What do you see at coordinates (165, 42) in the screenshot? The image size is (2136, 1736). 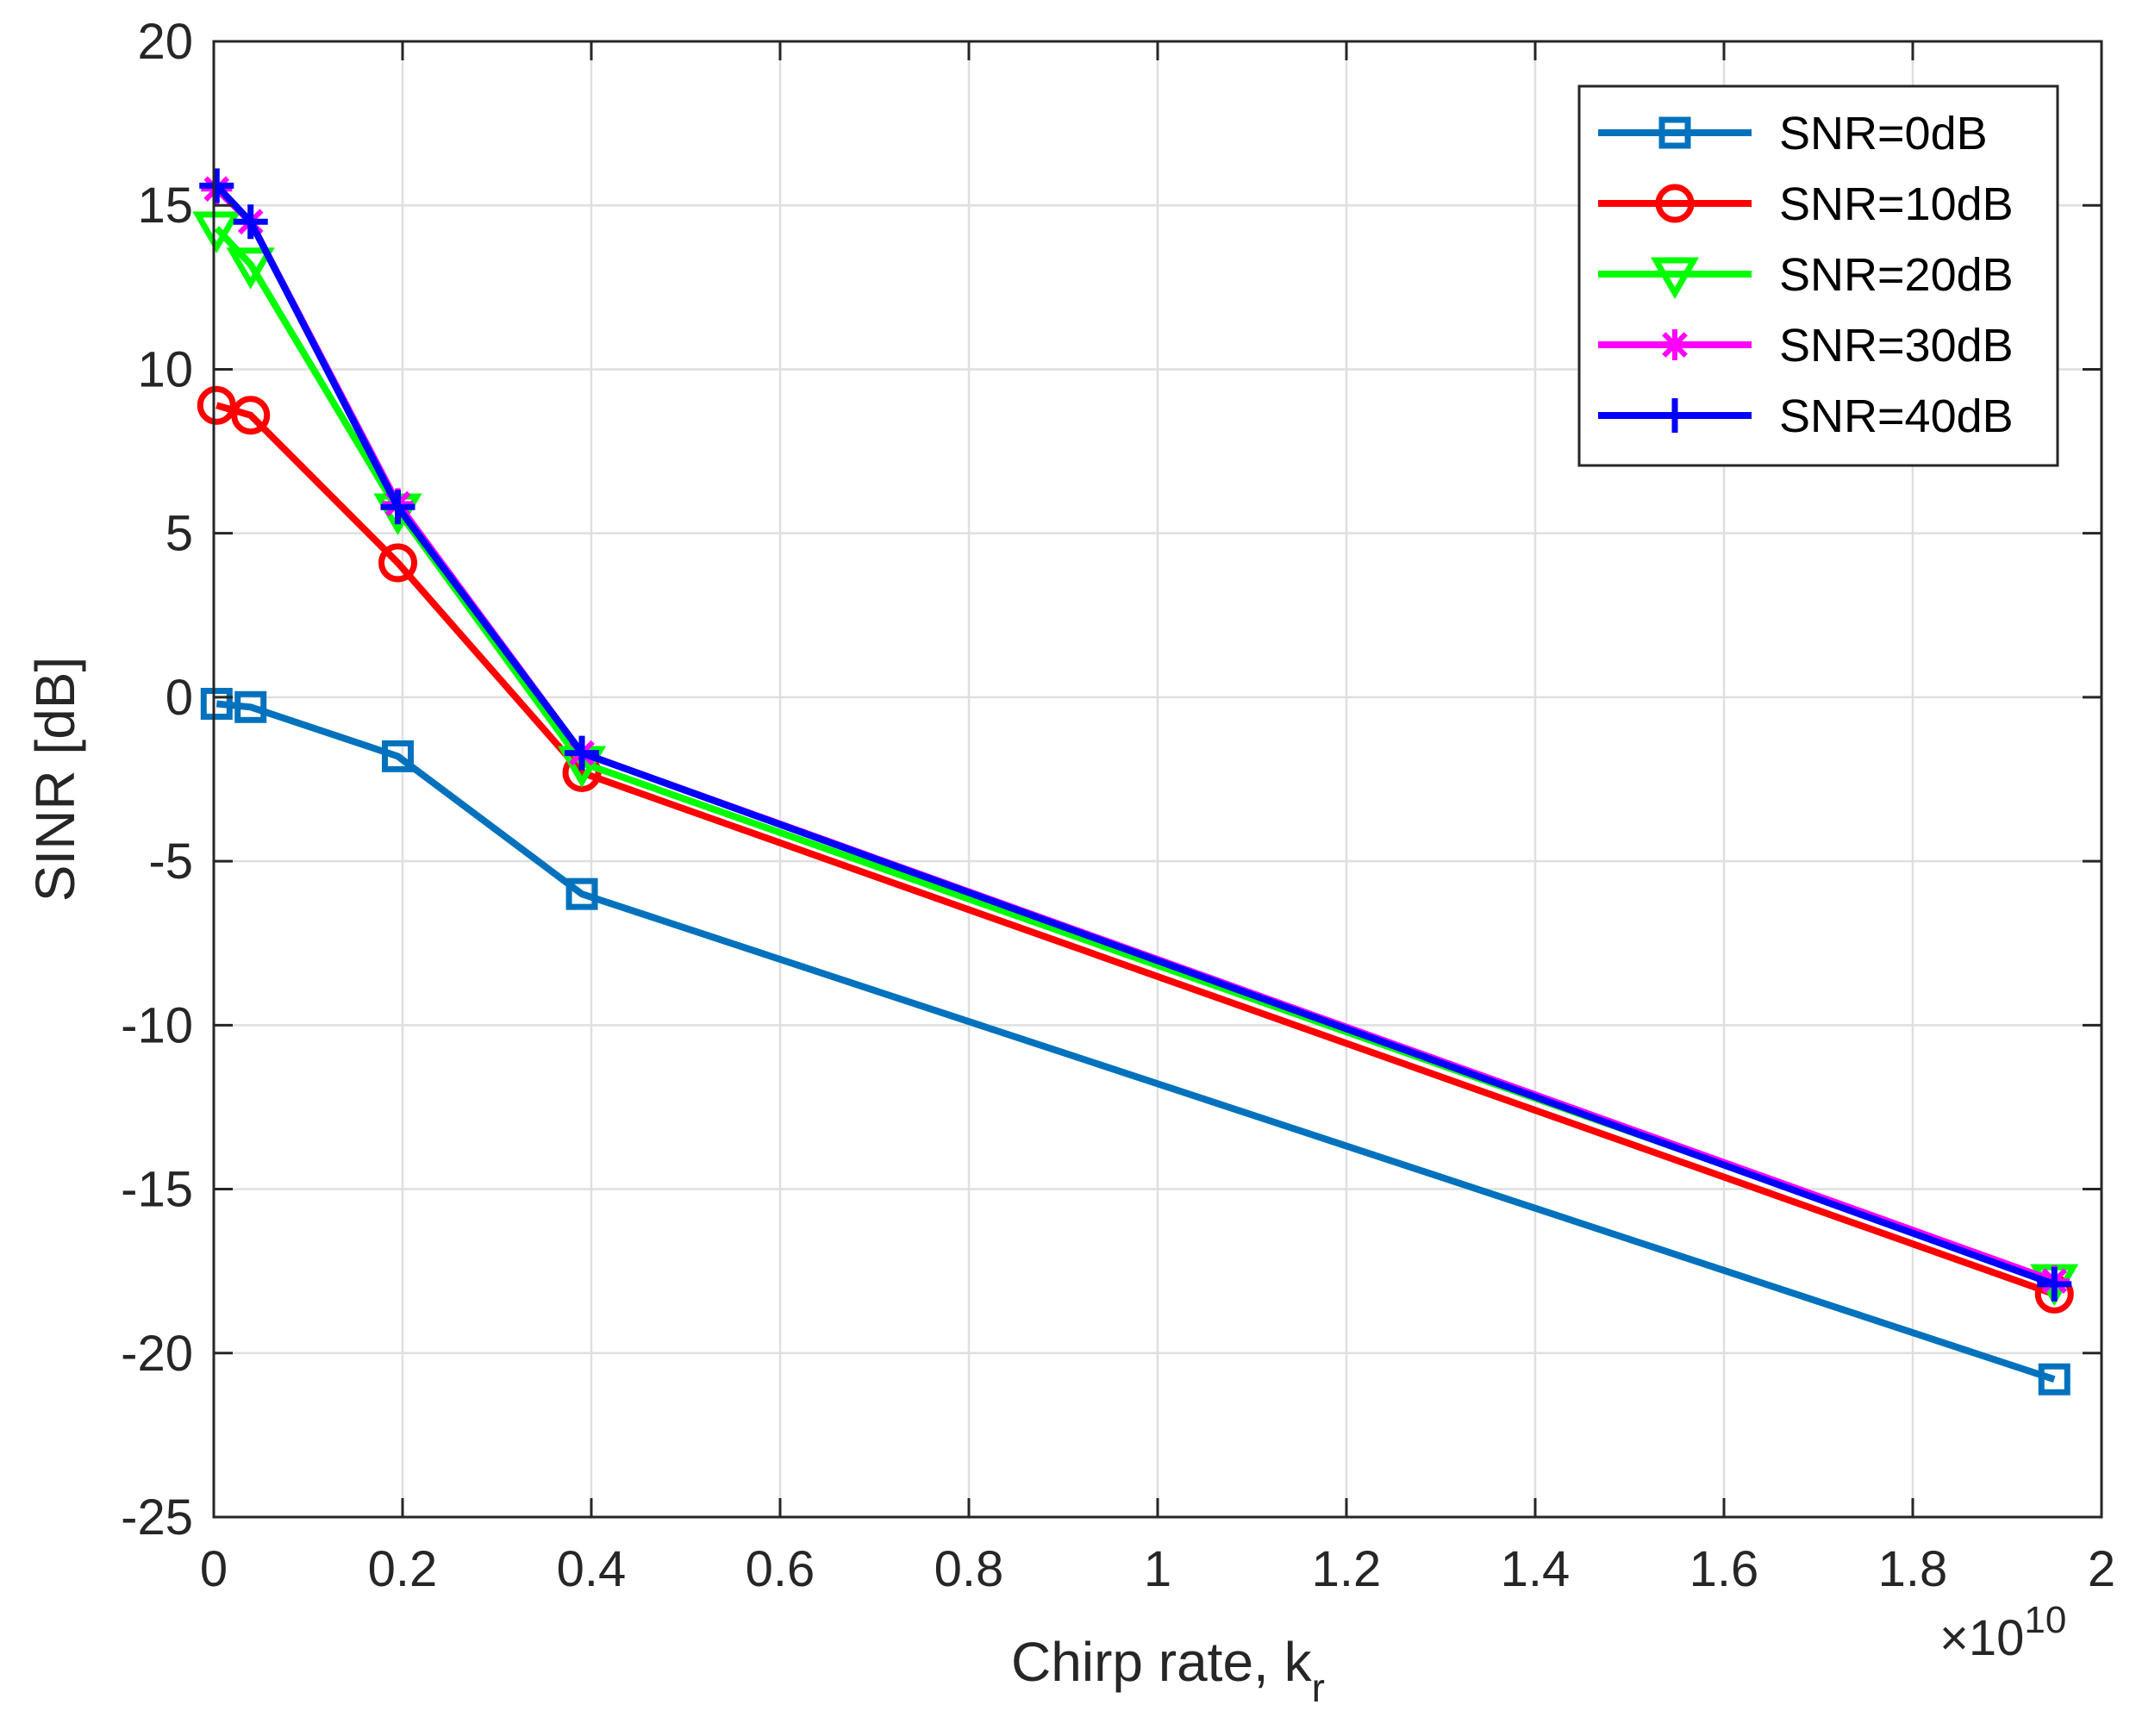 I see `y-tick-label: 20` at bounding box center [165, 42].